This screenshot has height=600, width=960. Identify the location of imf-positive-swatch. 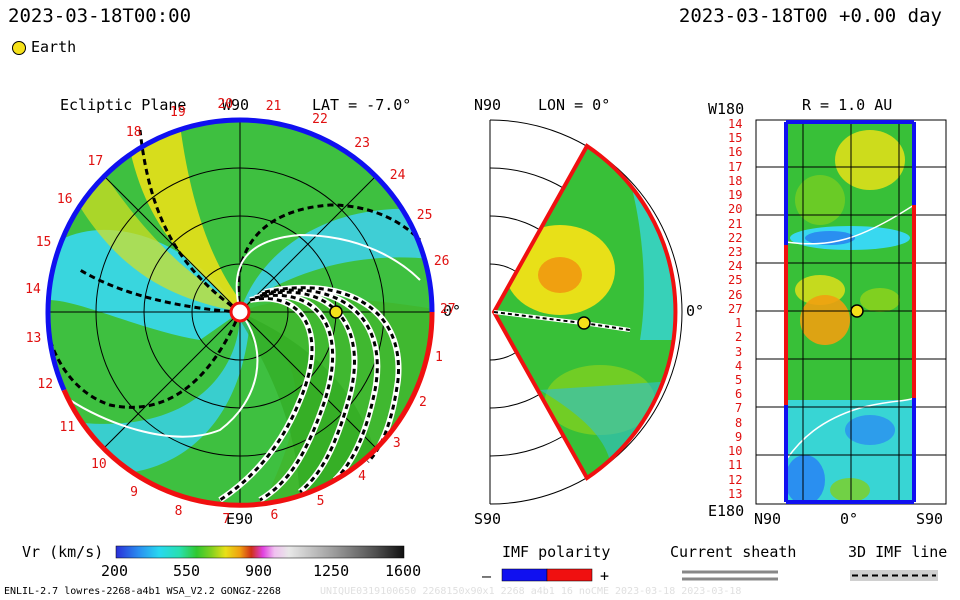
(569, 575).